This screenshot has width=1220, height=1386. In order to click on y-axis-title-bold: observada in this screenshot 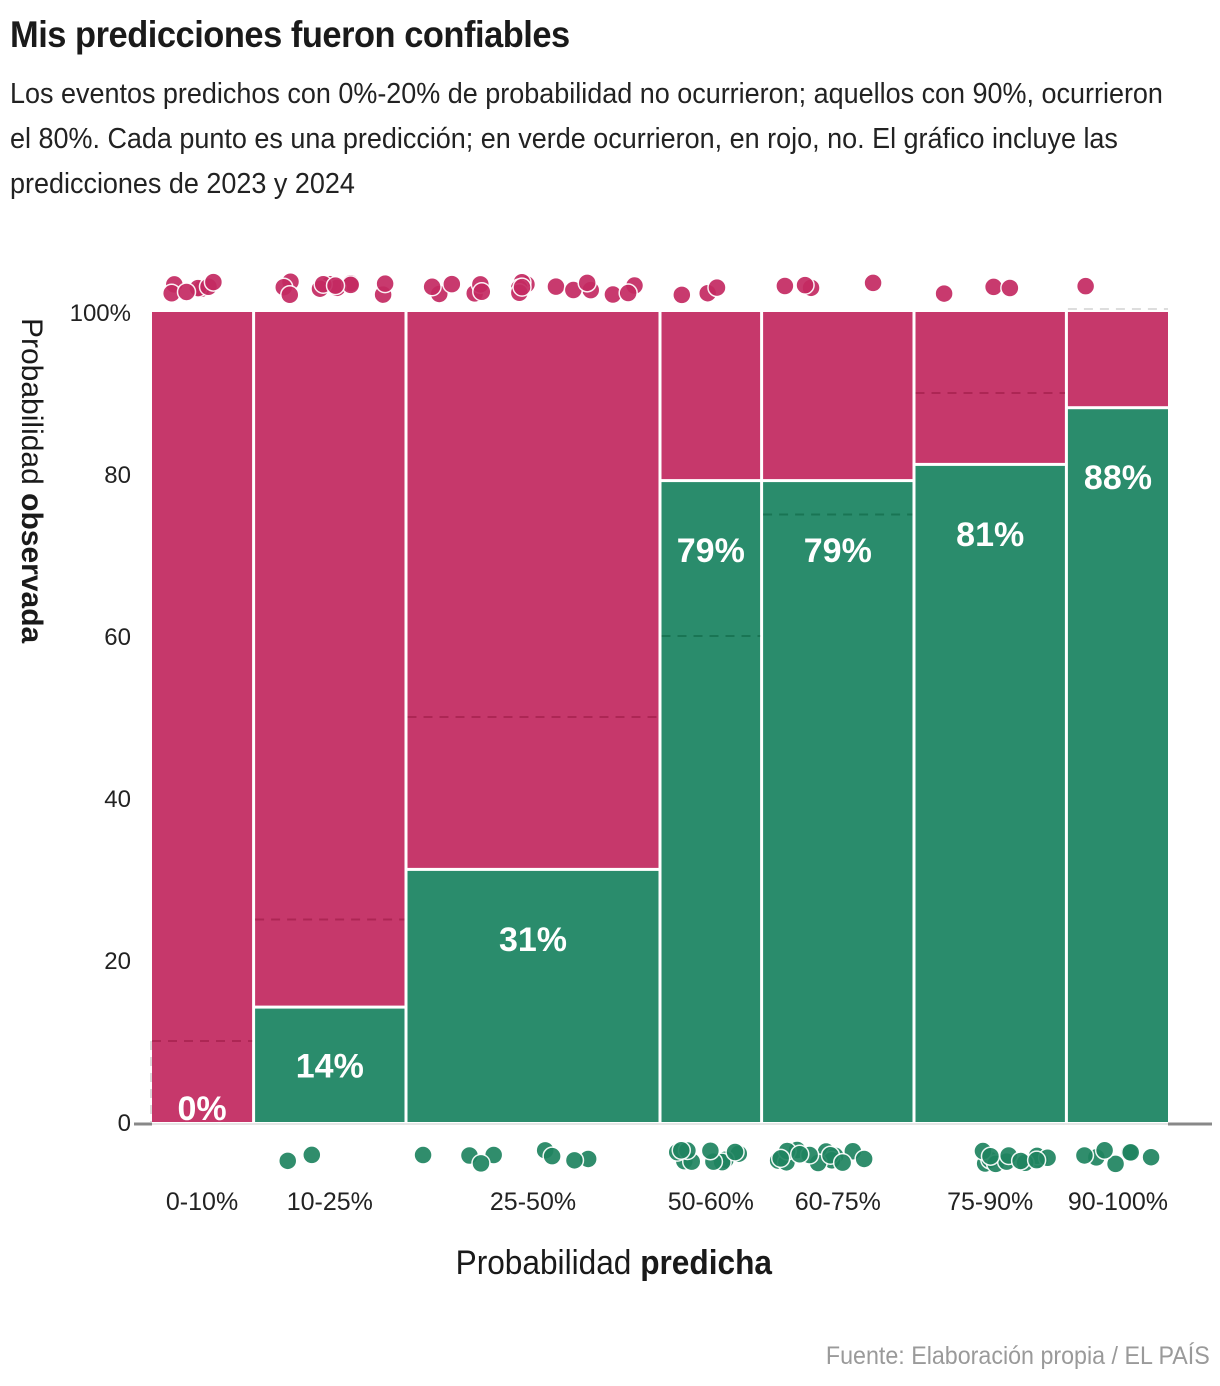, I will do `click(31, 568)`.